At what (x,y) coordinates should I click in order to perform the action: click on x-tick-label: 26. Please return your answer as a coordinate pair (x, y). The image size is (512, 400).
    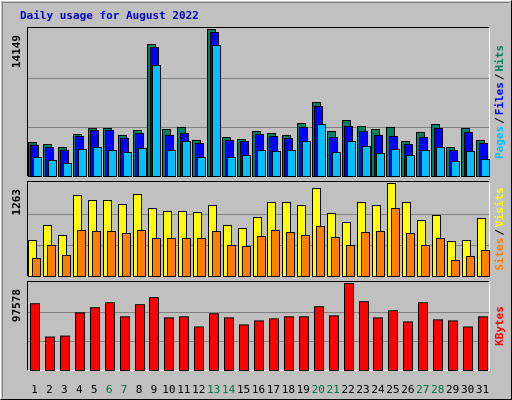
    Looking at the image, I should click on (407, 389).